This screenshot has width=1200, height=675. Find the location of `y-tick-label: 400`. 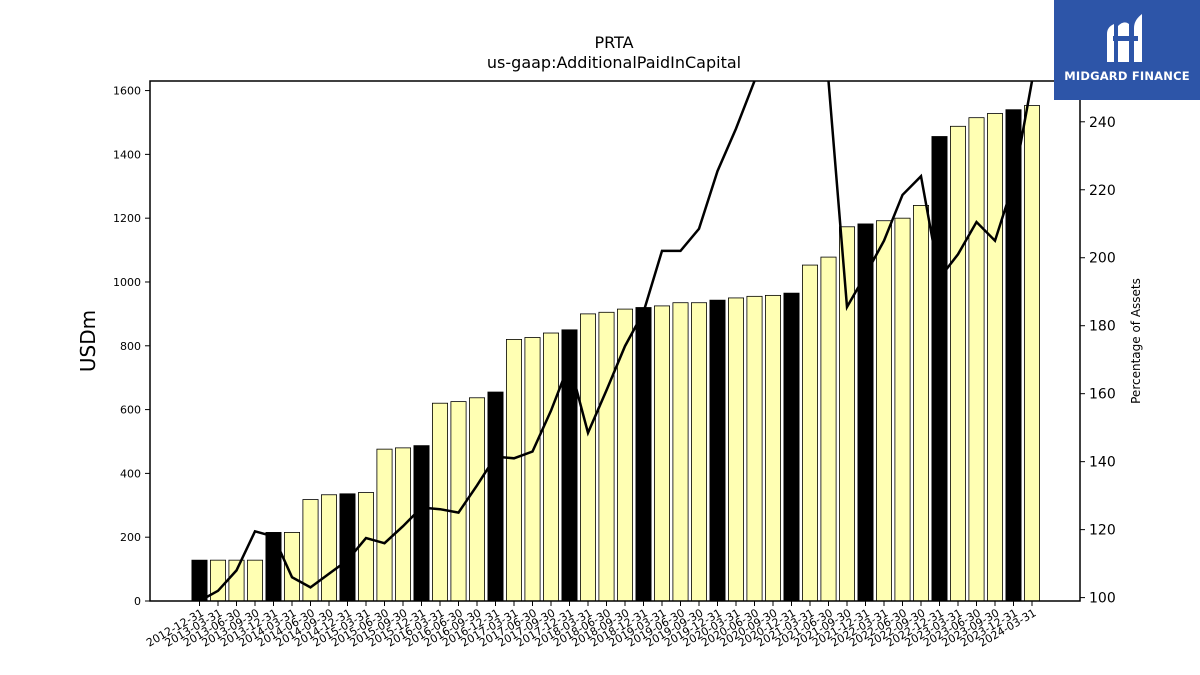

y-tick-label: 400 is located at coordinates (130, 473).